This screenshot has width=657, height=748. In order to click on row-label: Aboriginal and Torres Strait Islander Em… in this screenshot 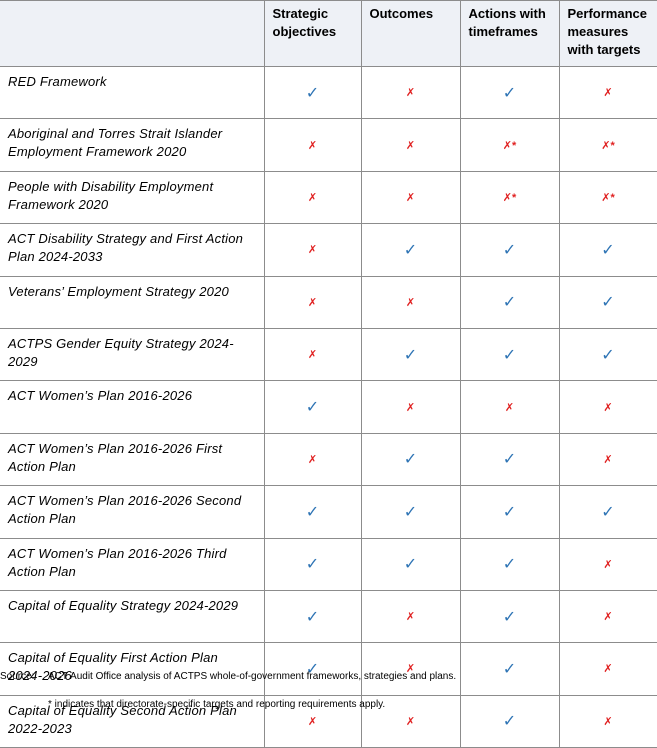, I will do `click(132, 145)`.